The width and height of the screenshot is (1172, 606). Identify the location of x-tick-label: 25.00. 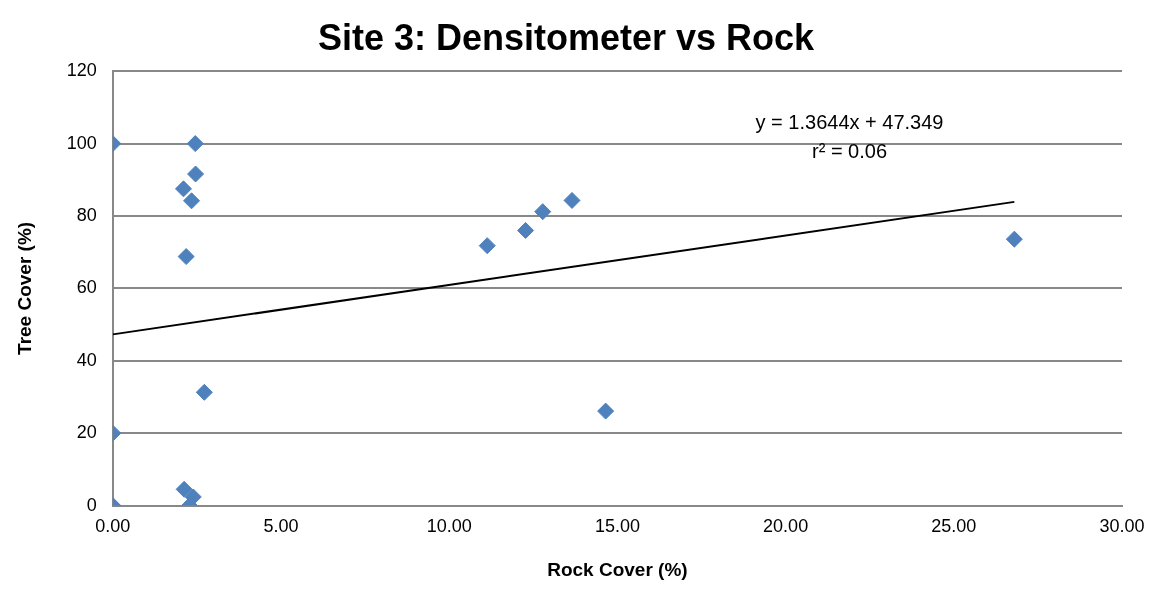
(954, 526).